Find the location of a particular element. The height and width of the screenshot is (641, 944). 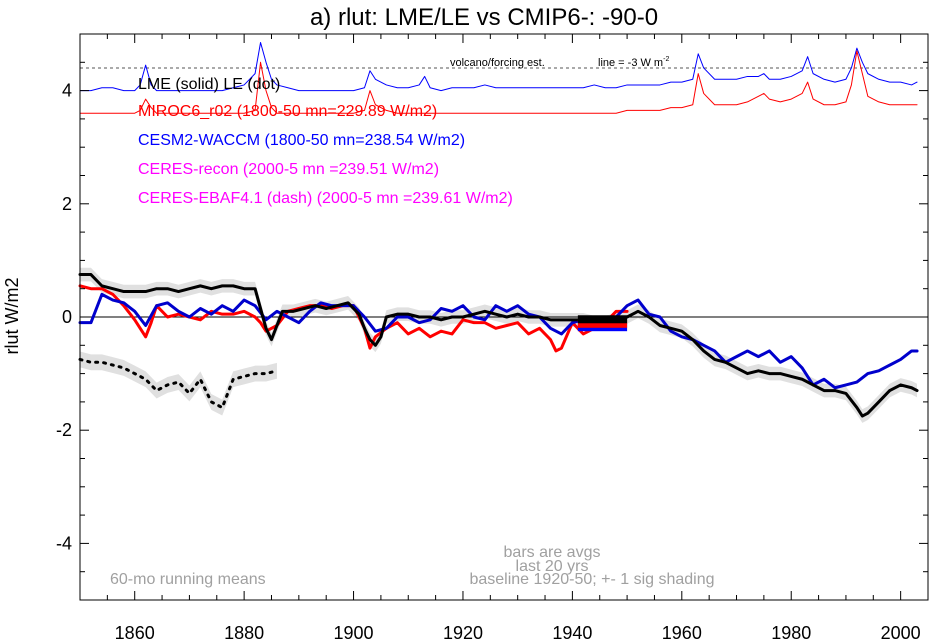

x-tick-label: 1920 is located at coordinates (463, 632).